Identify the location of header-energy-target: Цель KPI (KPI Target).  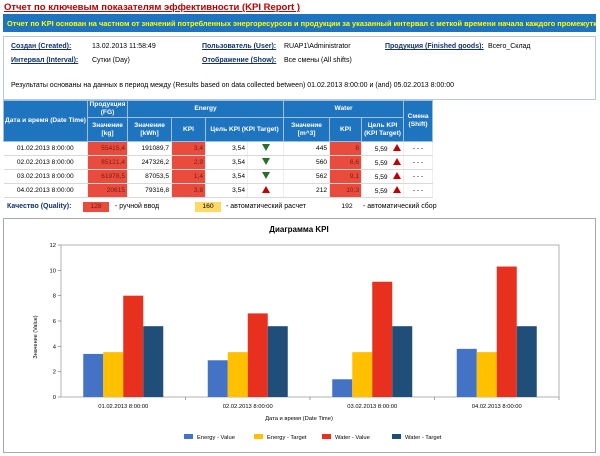
(244, 129).